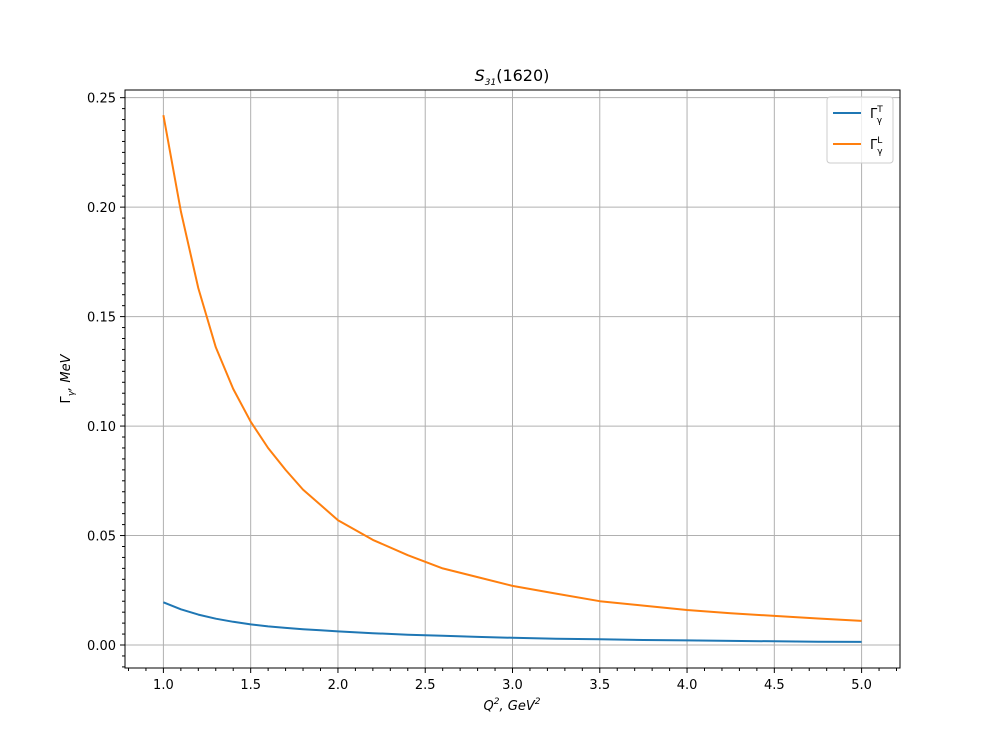 The height and width of the screenshot is (750, 1000). I want to click on legend-label-longitudinal: ΓL γ, so click(876, 146).